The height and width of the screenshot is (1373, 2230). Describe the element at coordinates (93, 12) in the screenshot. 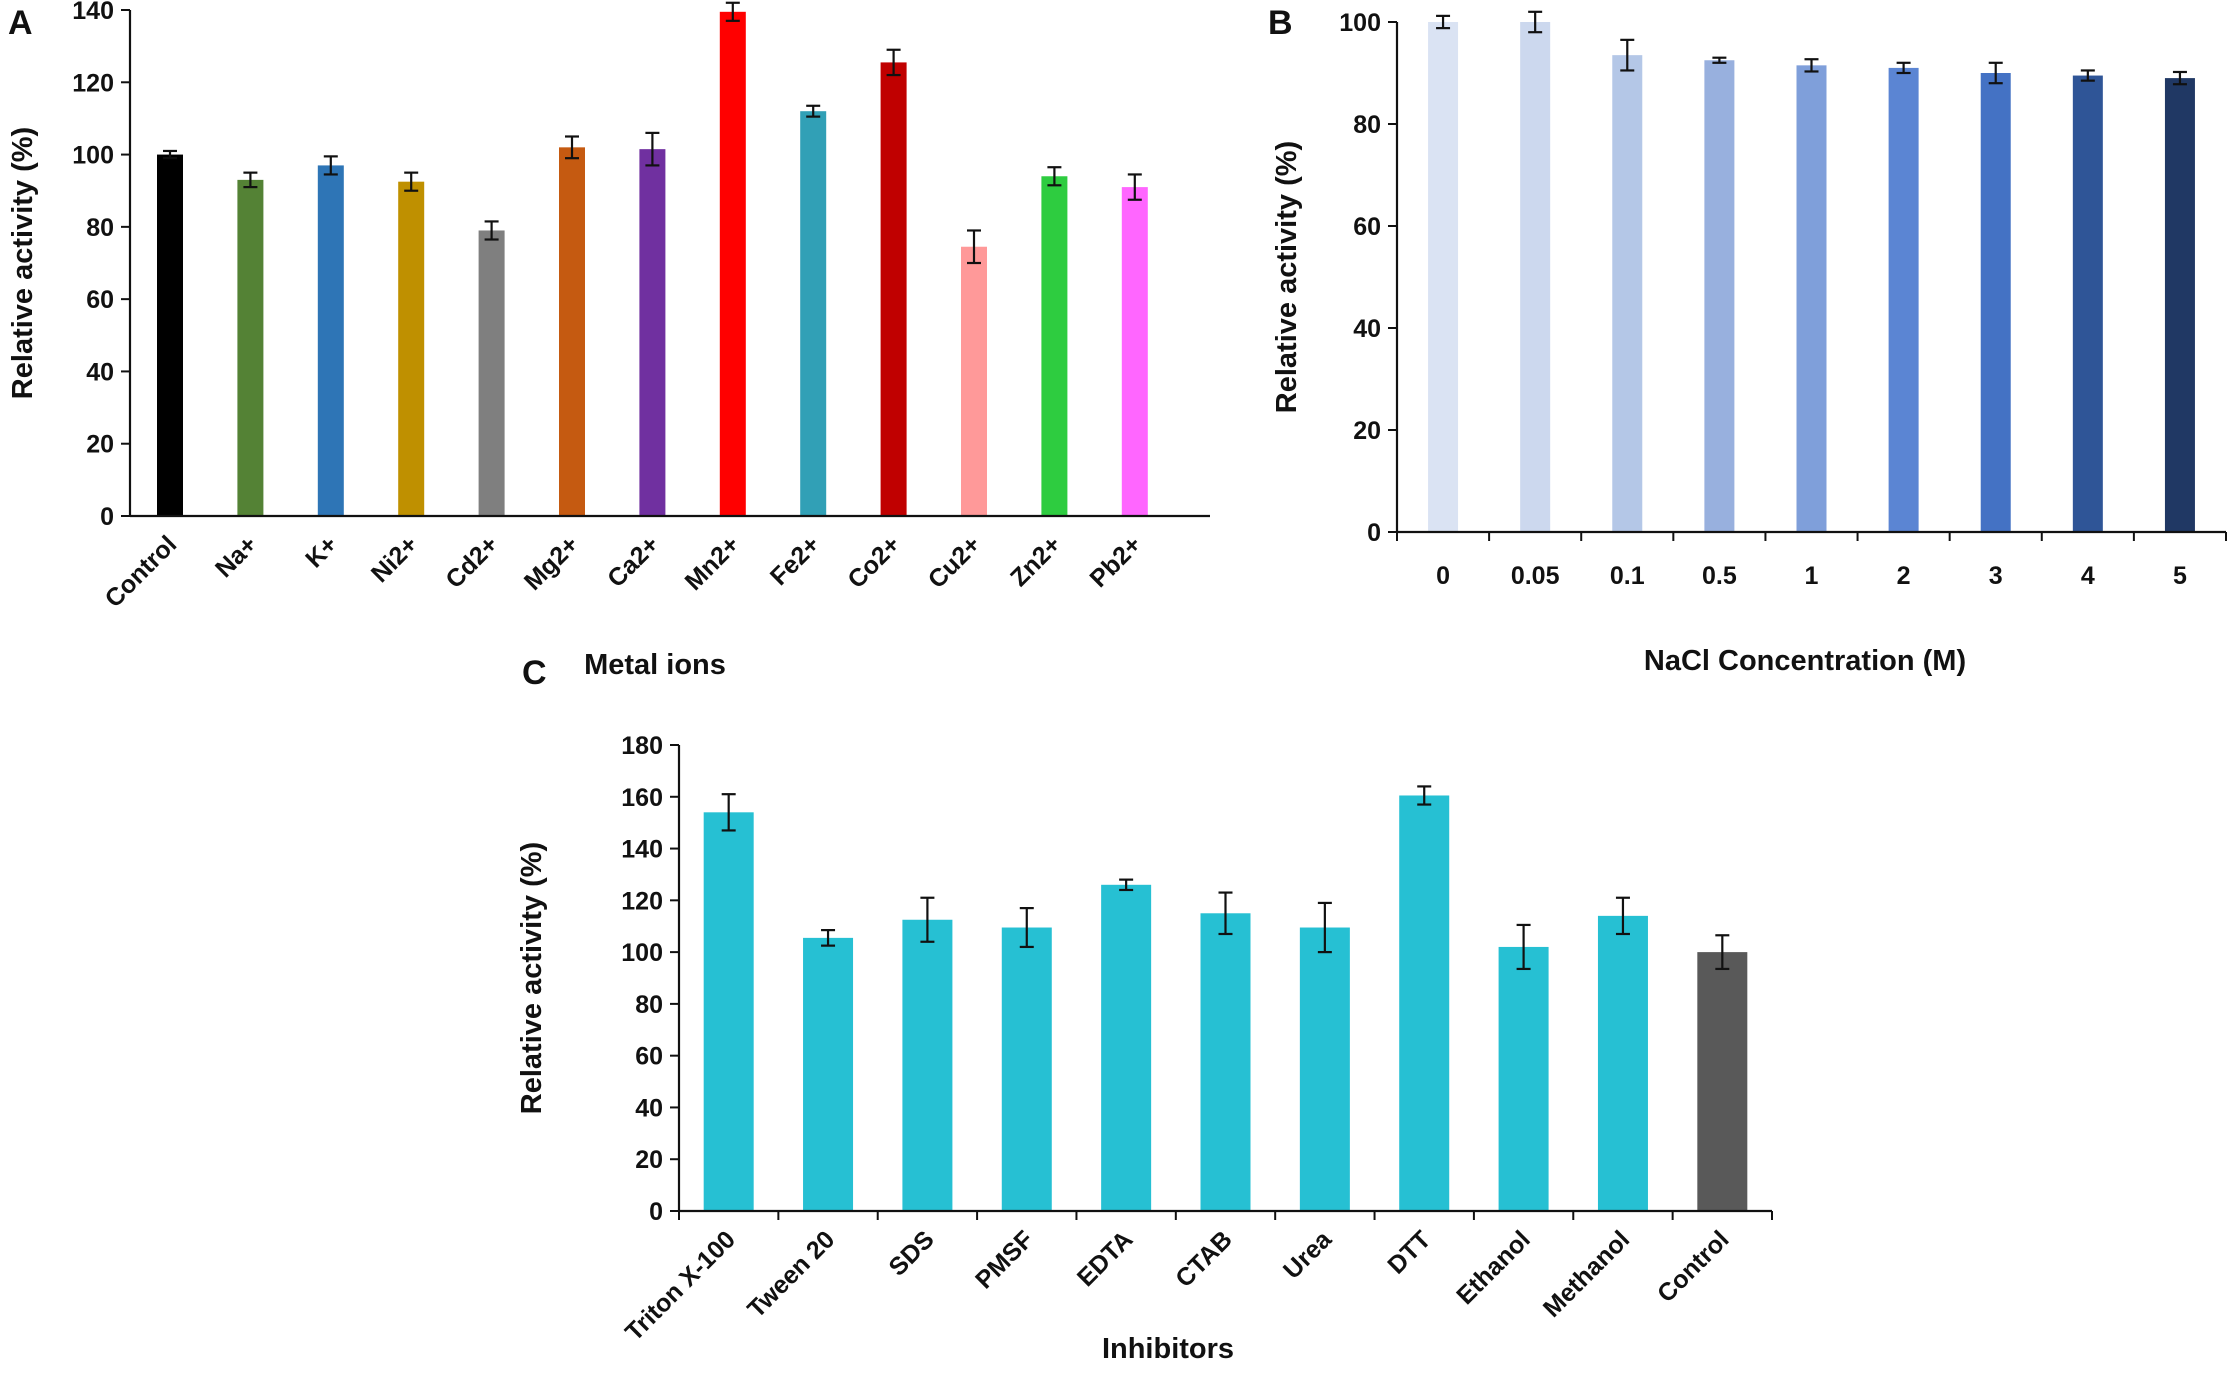

I see `panel-a-y-tick-label: 140` at that location.